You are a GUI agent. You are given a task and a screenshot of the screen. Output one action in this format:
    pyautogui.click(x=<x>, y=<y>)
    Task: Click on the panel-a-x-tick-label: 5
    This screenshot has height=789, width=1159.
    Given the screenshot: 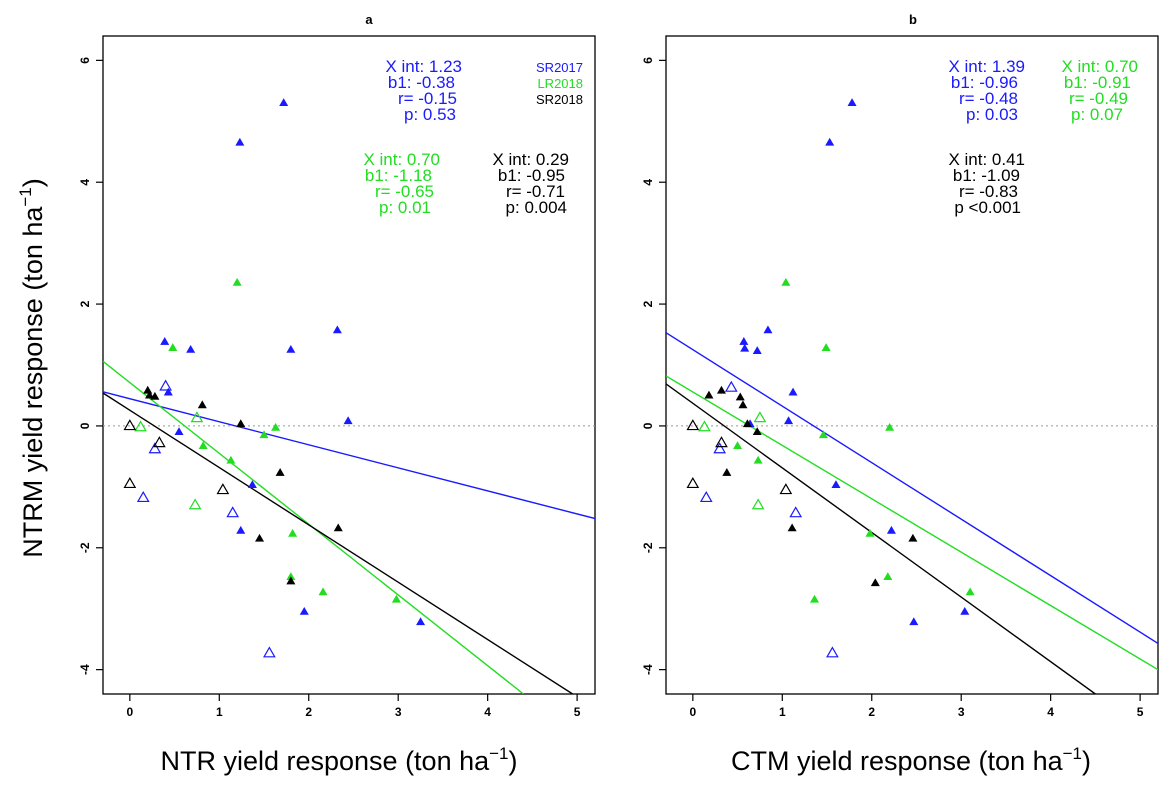 What is the action you would take?
    pyautogui.click(x=577, y=712)
    